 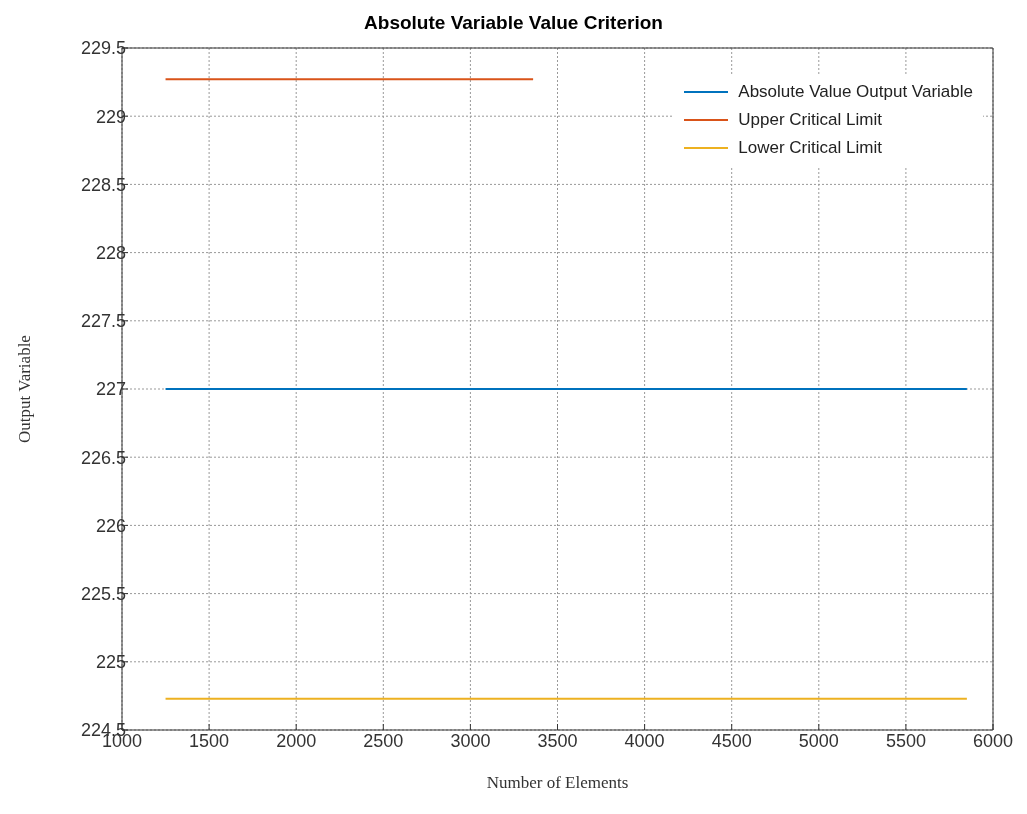 What do you see at coordinates (110, 252) in the screenshot?
I see `y-tick-label: 228` at bounding box center [110, 252].